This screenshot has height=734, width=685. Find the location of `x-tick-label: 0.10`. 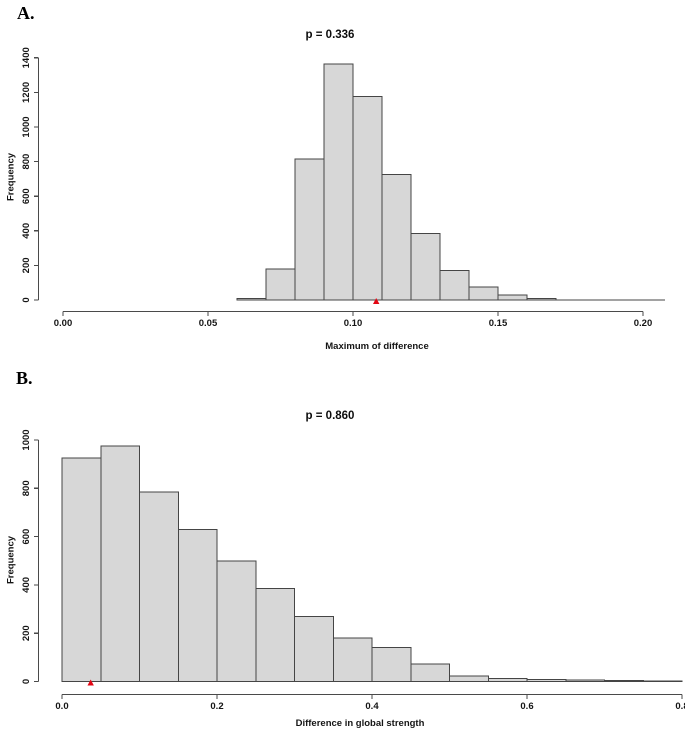

x-tick-label: 0.10 is located at coordinates (353, 323).